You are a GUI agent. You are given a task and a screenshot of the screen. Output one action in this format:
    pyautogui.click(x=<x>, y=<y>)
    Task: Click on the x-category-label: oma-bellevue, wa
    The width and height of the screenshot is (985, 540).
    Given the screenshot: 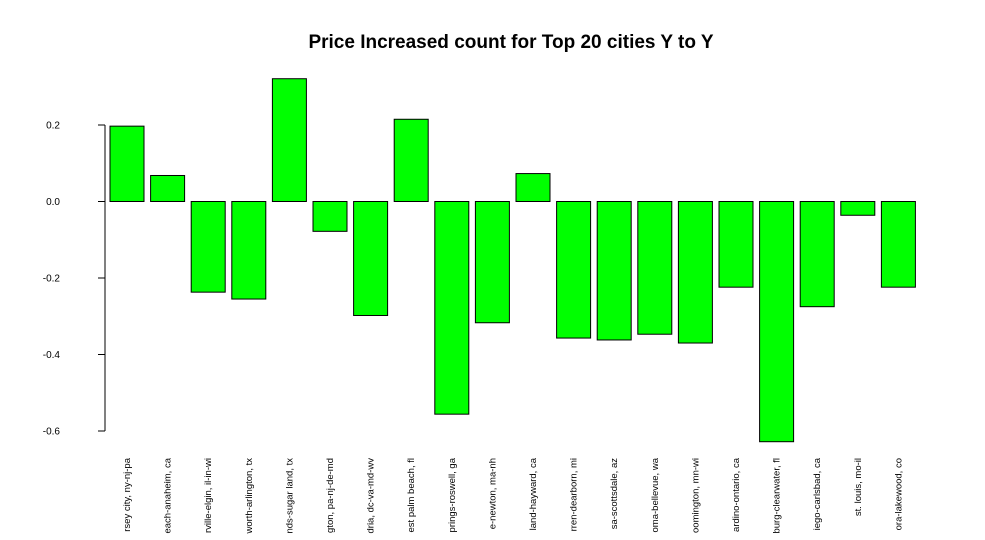 What is the action you would take?
    pyautogui.click(x=655, y=494)
    